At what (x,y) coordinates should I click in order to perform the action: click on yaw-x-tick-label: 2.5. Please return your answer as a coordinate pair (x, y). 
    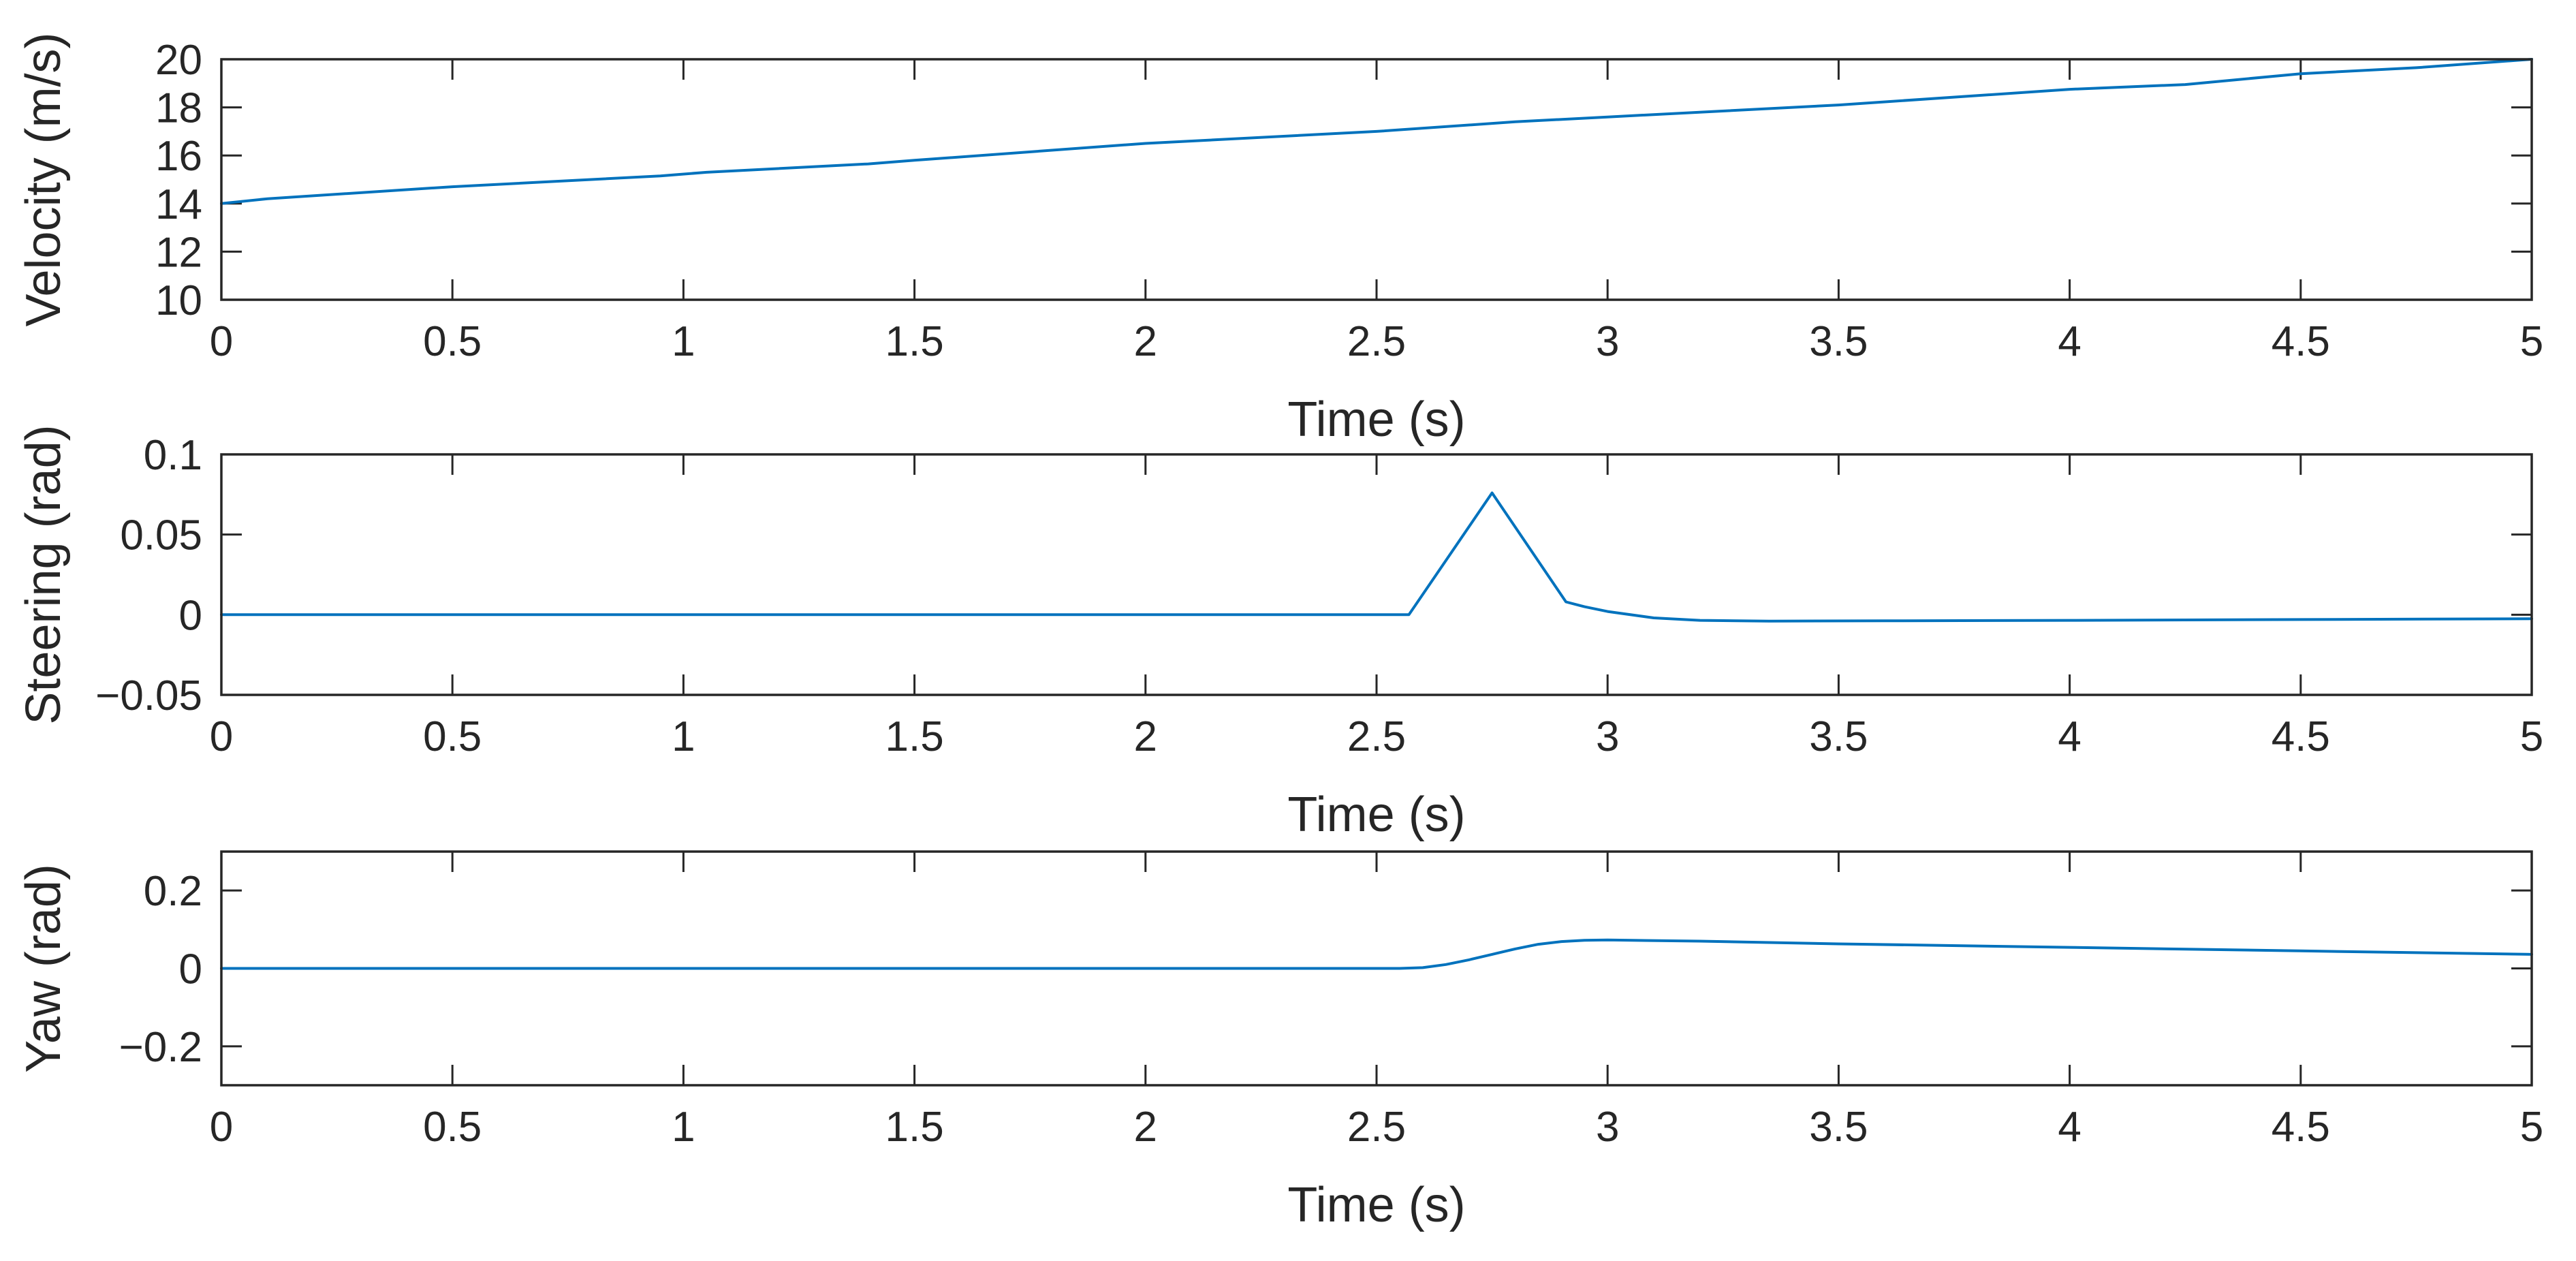
    Looking at the image, I should click on (1376, 1127).